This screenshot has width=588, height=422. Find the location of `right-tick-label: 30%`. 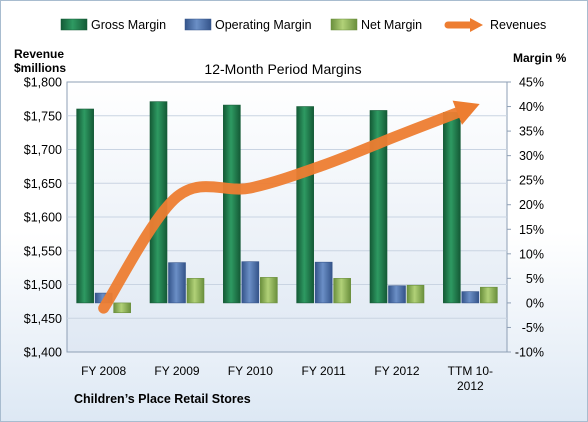

right-tick-label: 30% is located at coordinates (531, 156).